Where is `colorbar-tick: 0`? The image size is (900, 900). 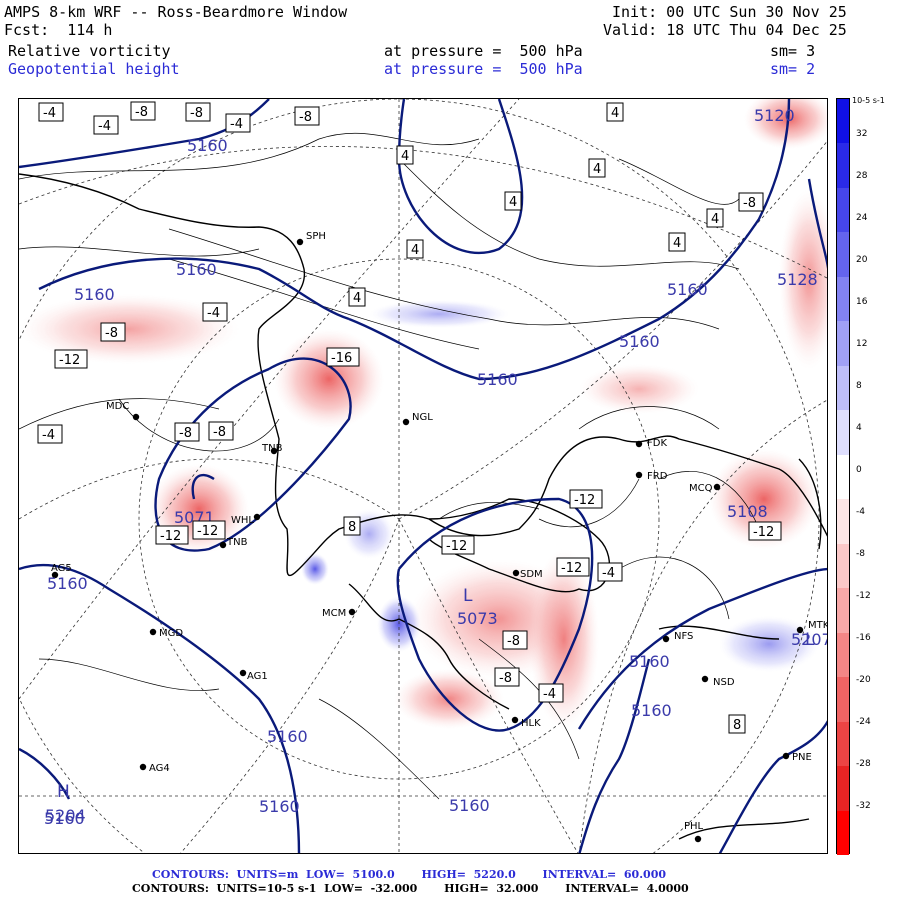 colorbar-tick: 0 is located at coordinates (859, 470).